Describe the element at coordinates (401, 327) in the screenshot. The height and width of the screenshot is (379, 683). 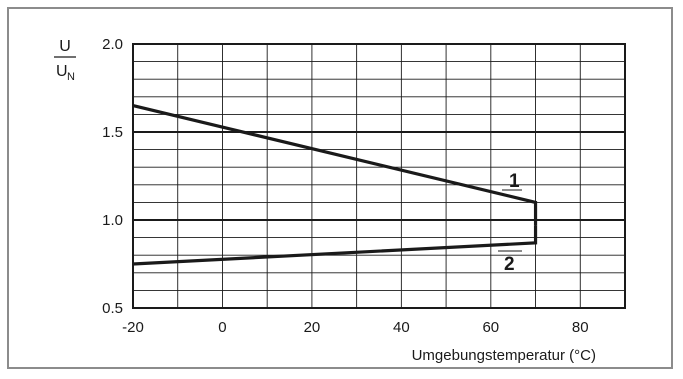
I see `x-tick-label: 40` at that location.